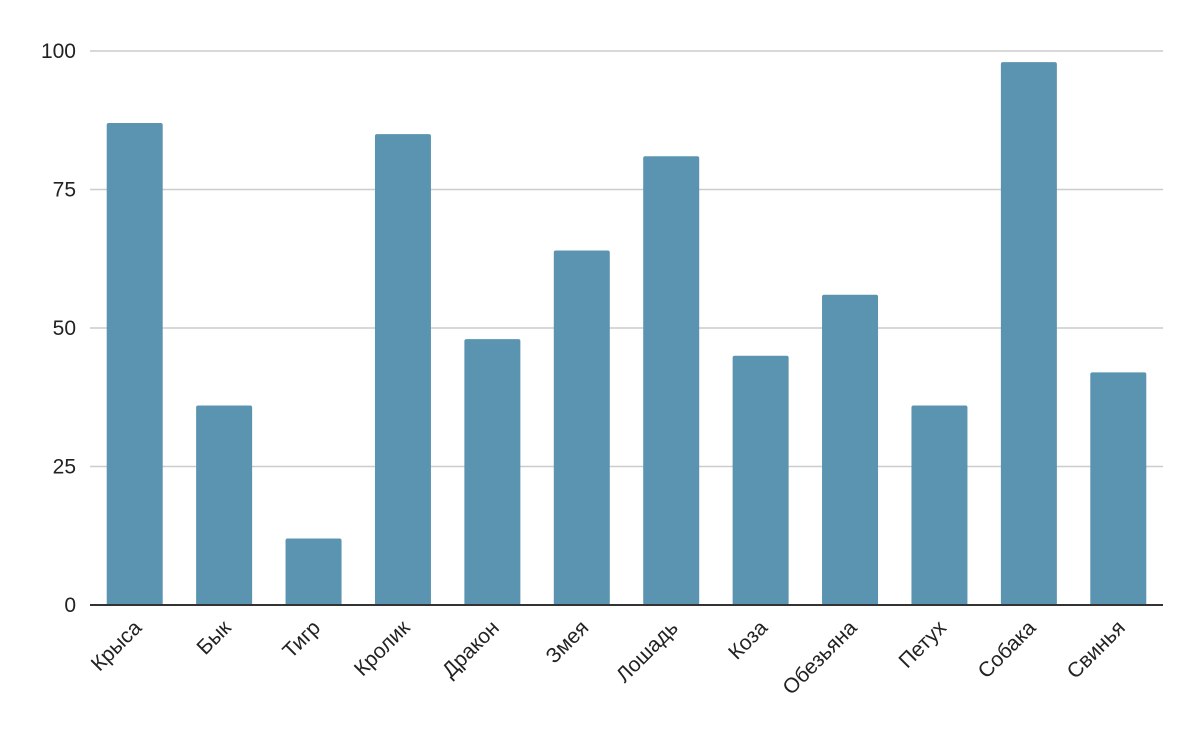 The width and height of the screenshot is (1200, 742). I want to click on y-tick-label: 0, so click(70, 605).